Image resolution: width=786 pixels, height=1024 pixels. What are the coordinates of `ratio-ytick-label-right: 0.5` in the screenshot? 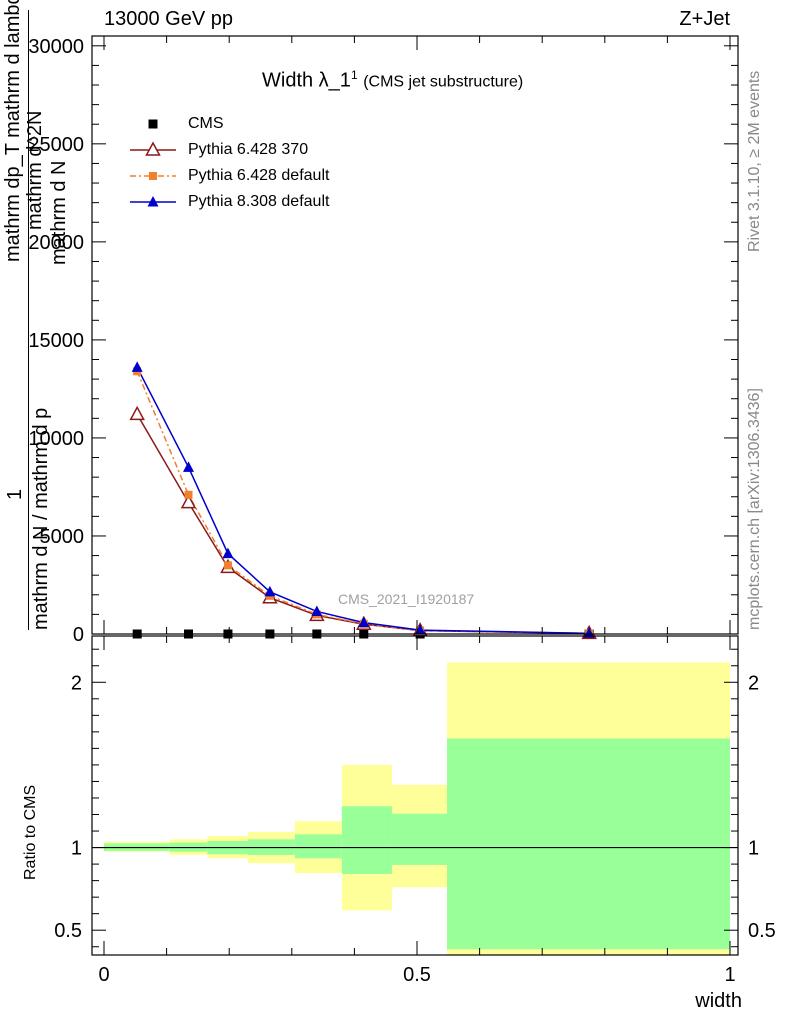 It's located at (762, 931).